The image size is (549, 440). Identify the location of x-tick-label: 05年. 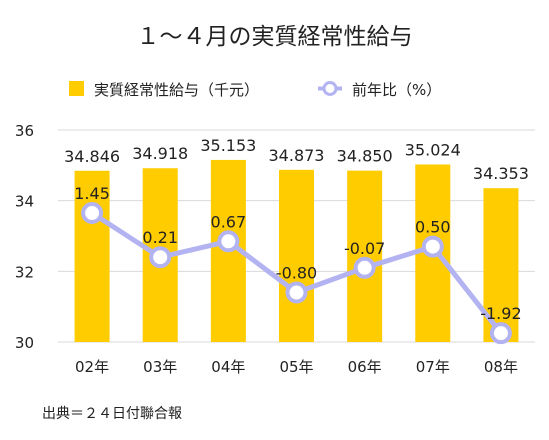
(296, 367).